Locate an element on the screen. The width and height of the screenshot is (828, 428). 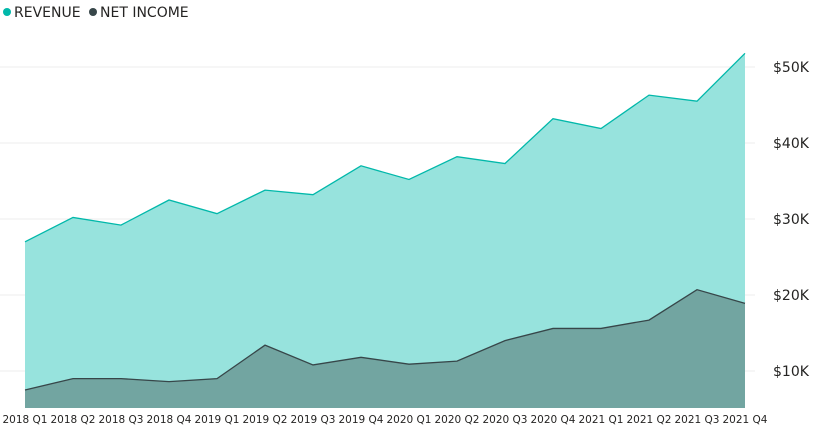
legend-label-net-income: NET INCOME is located at coordinates (144, 13).